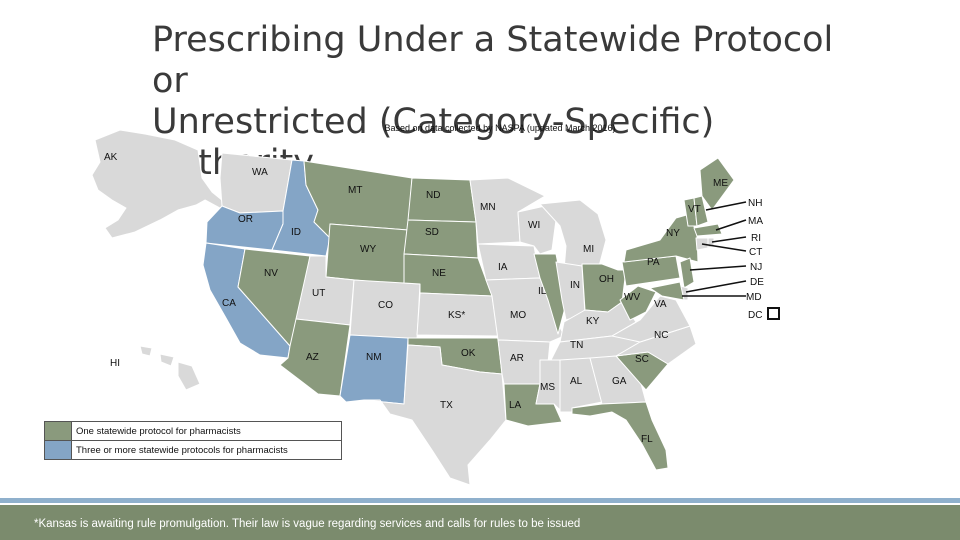 The height and width of the screenshot is (540, 960). What do you see at coordinates (755, 221) in the screenshot?
I see `label-ma: MA` at bounding box center [755, 221].